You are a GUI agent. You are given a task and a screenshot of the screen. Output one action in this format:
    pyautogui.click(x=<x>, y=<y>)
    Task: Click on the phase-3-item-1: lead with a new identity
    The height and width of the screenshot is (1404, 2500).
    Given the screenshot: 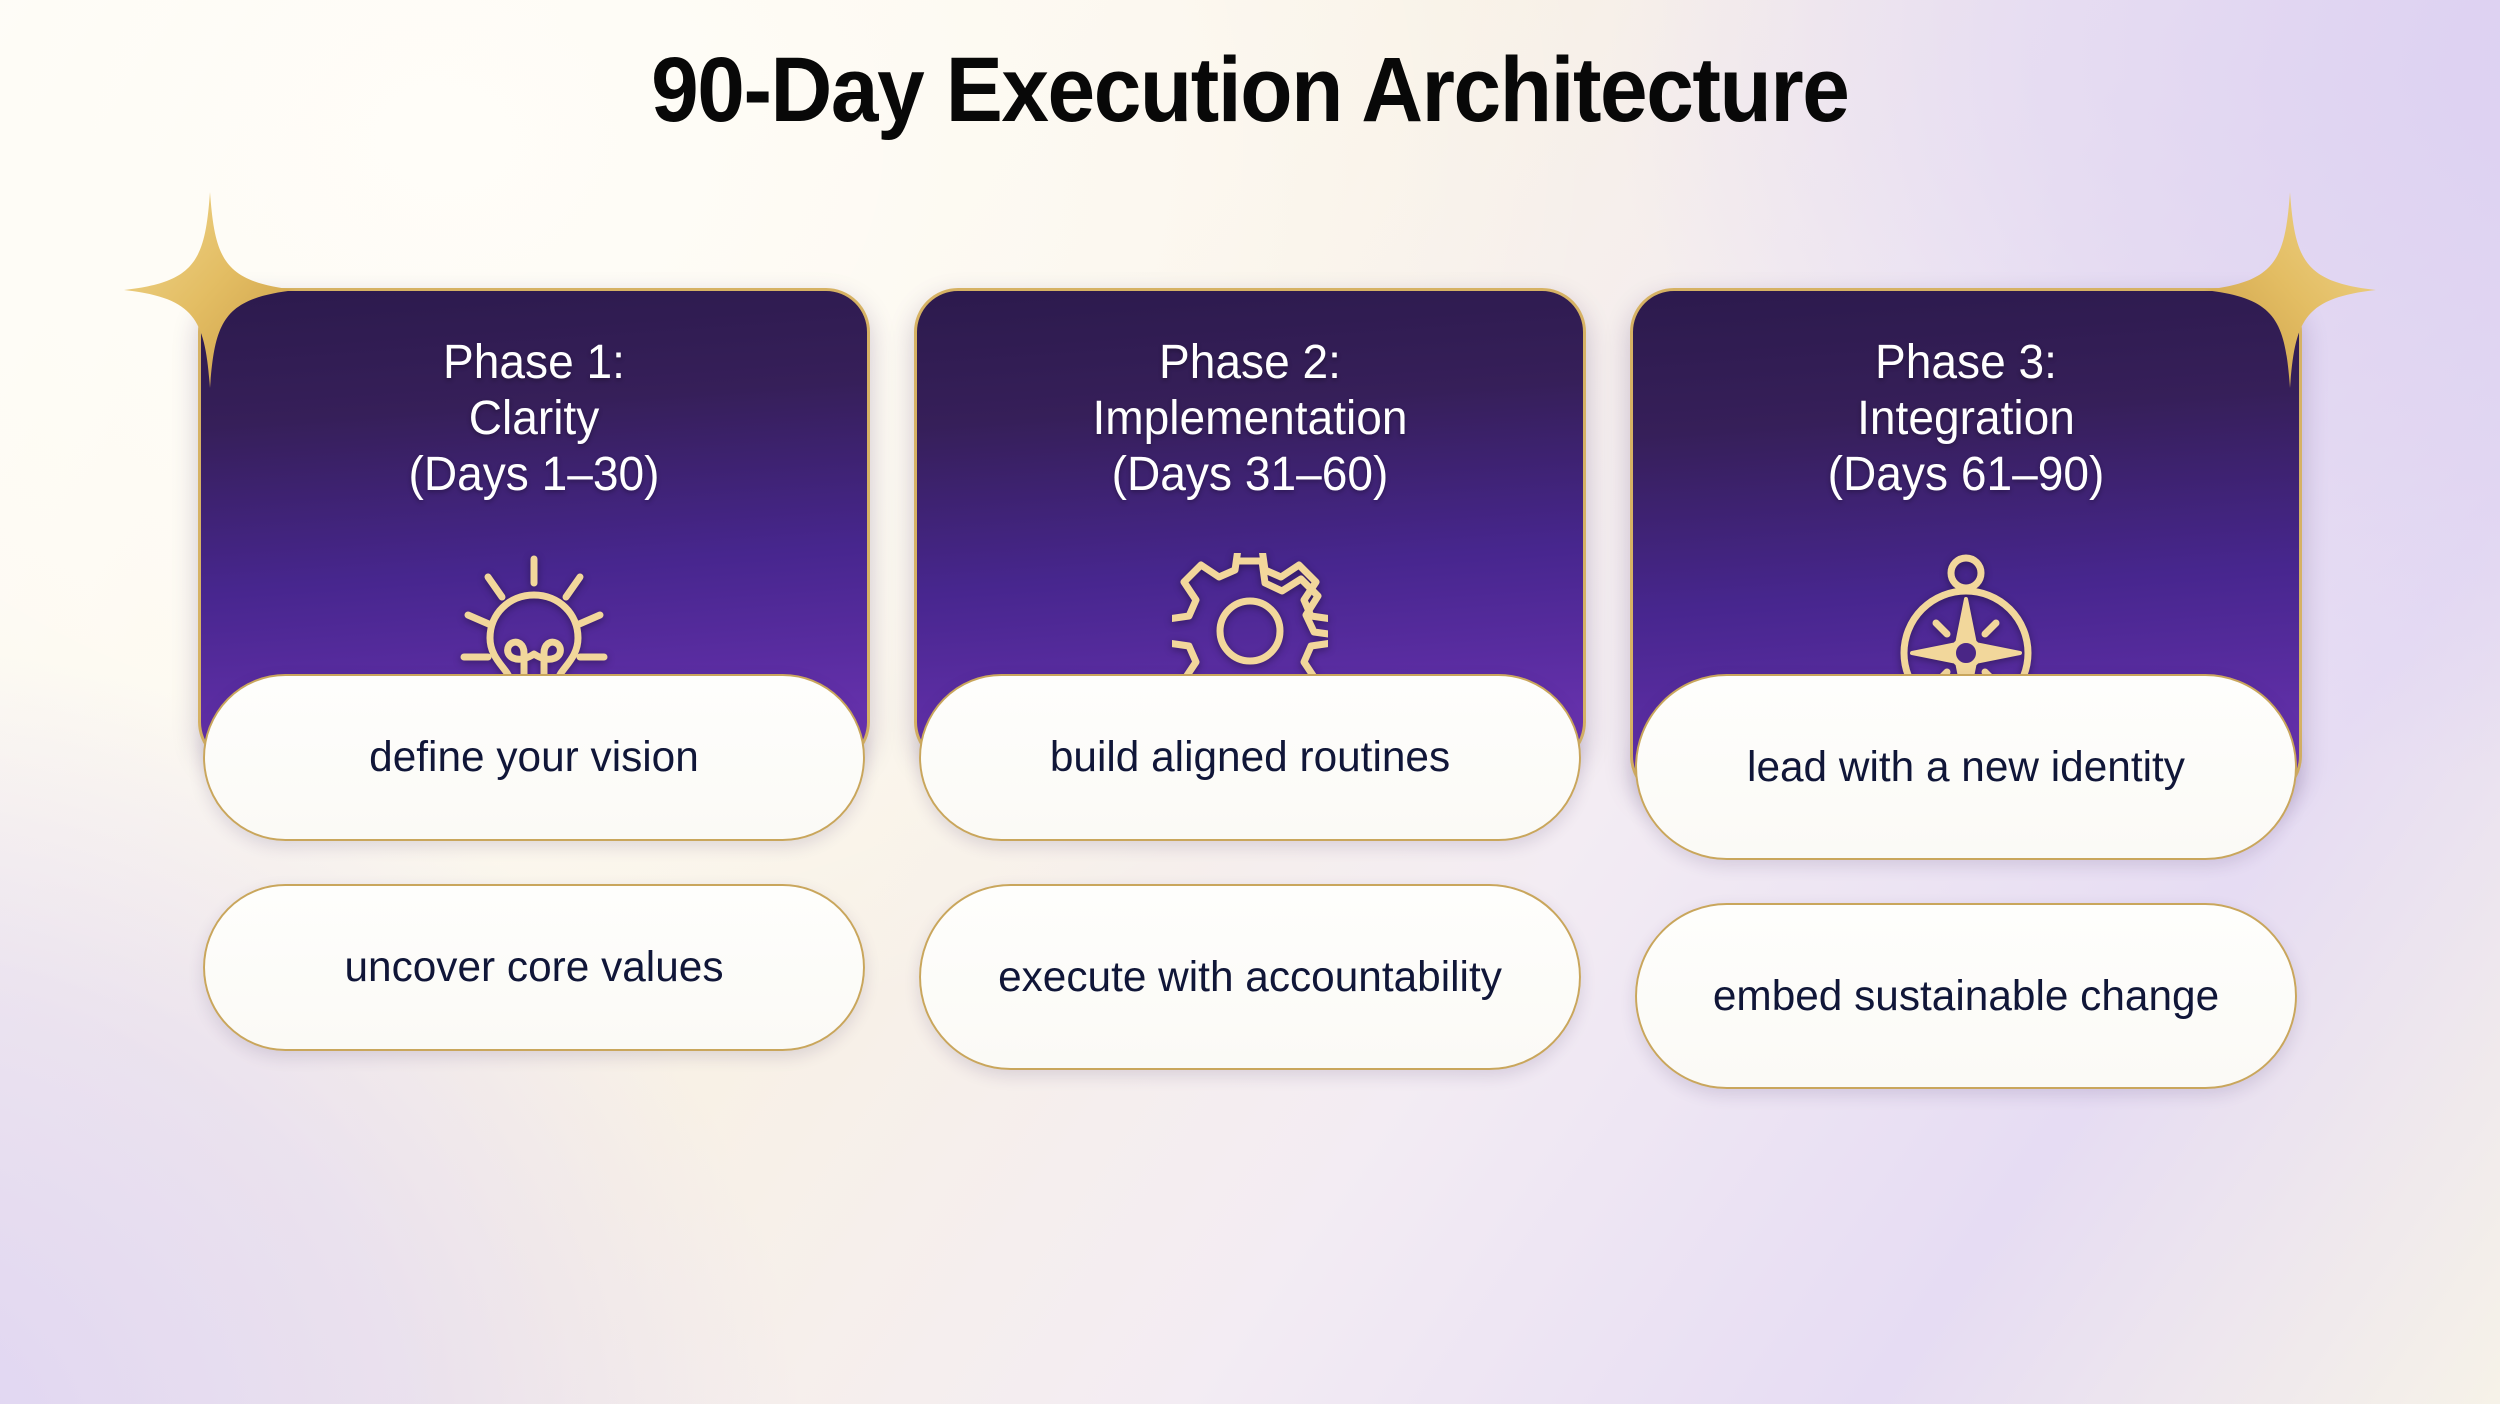 What is the action you would take?
    pyautogui.click(x=1966, y=767)
    